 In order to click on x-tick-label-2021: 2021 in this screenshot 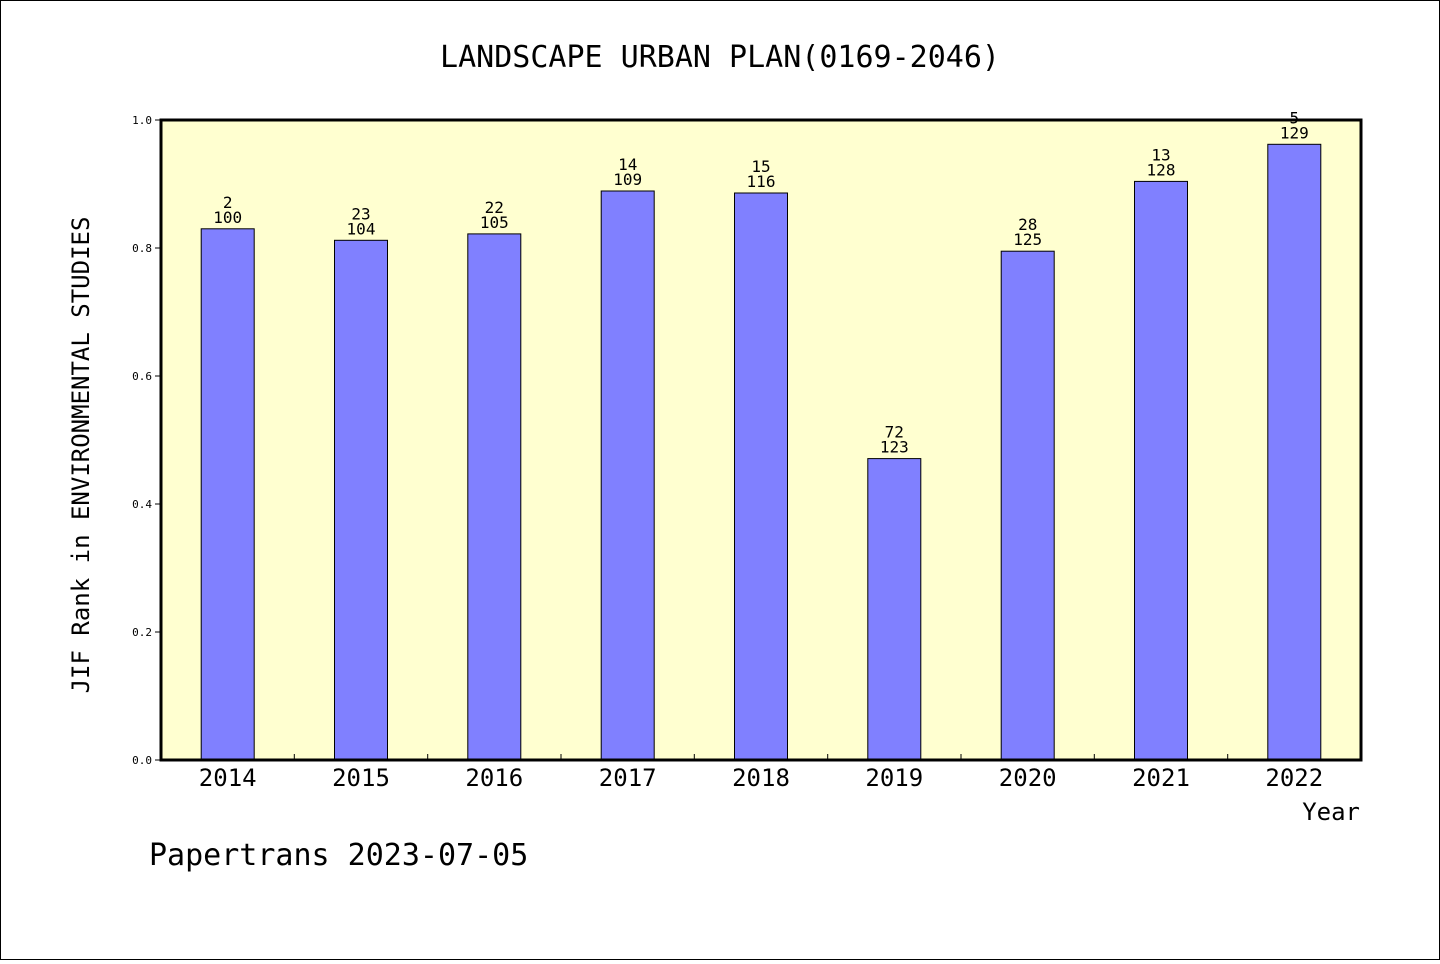, I will do `click(1161, 778)`.